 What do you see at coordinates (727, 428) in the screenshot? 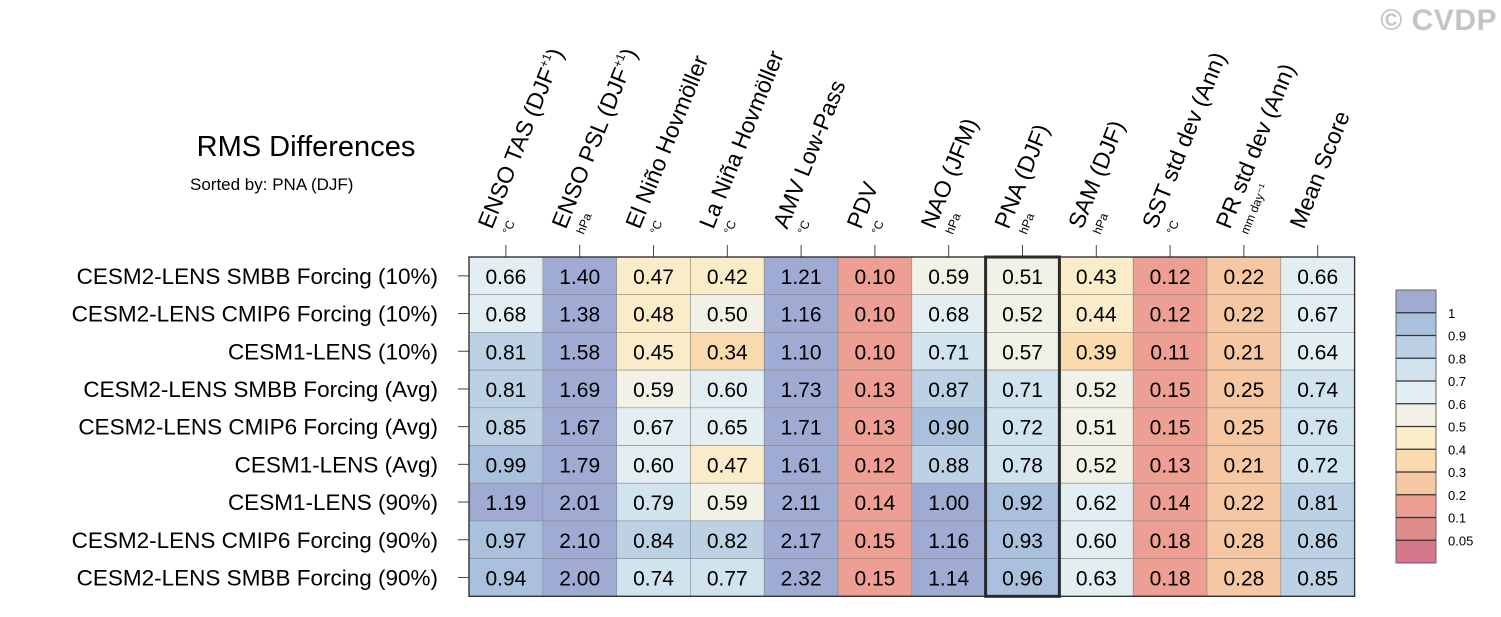
I see `cell-value-label: 0.65` at bounding box center [727, 428].